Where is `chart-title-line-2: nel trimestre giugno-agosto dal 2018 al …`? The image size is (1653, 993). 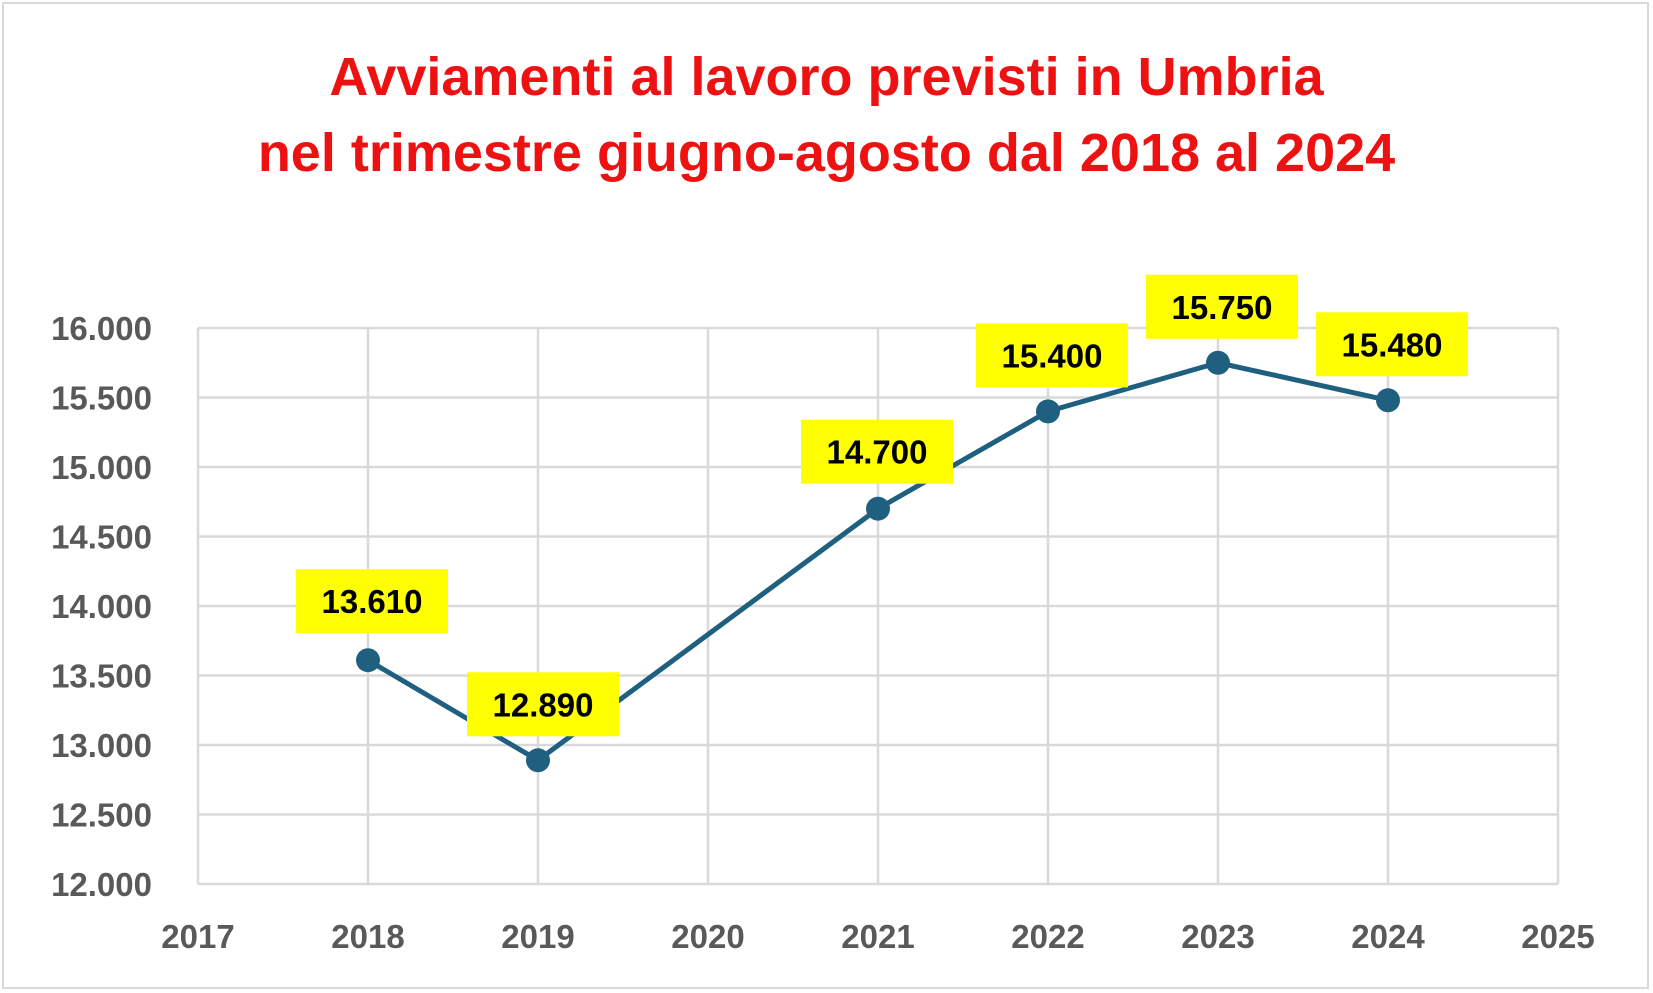
chart-title-line-2: nel trimestre giugno-agosto dal 2018 al … is located at coordinates (826, 153).